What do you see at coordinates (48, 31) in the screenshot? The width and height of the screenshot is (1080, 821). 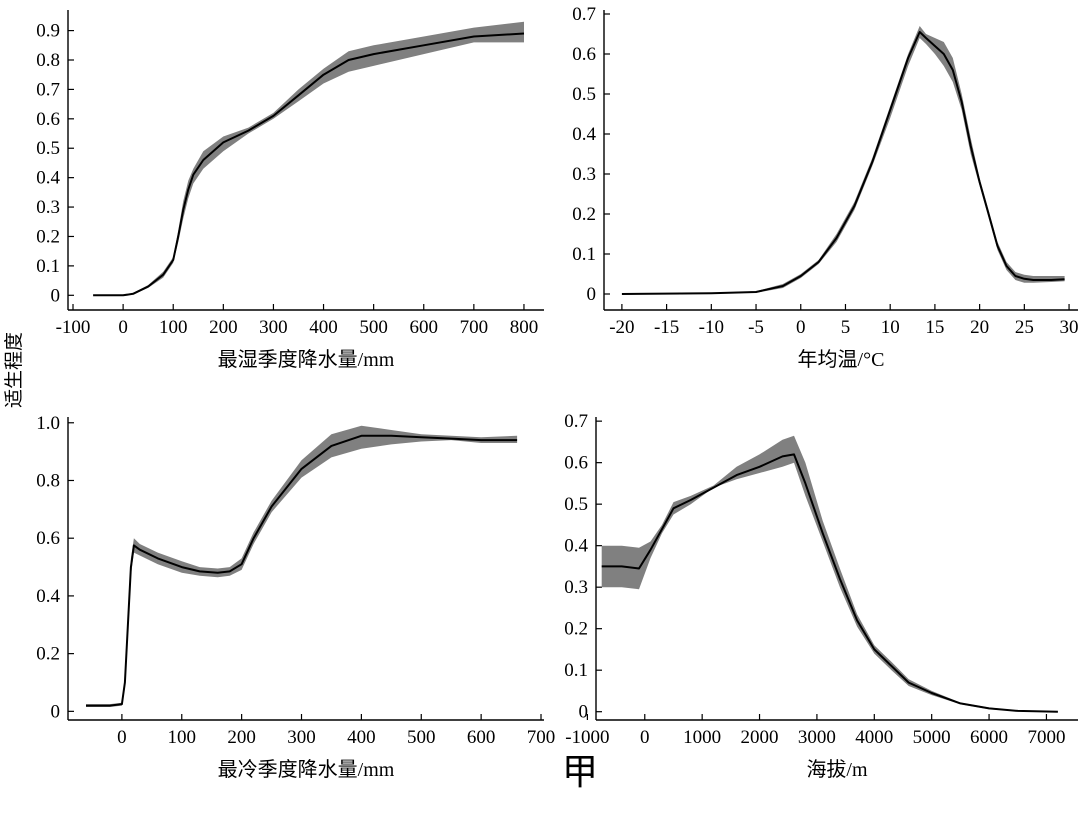 I see `y-tick-label: 0.9` at bounding box center [48, 31].